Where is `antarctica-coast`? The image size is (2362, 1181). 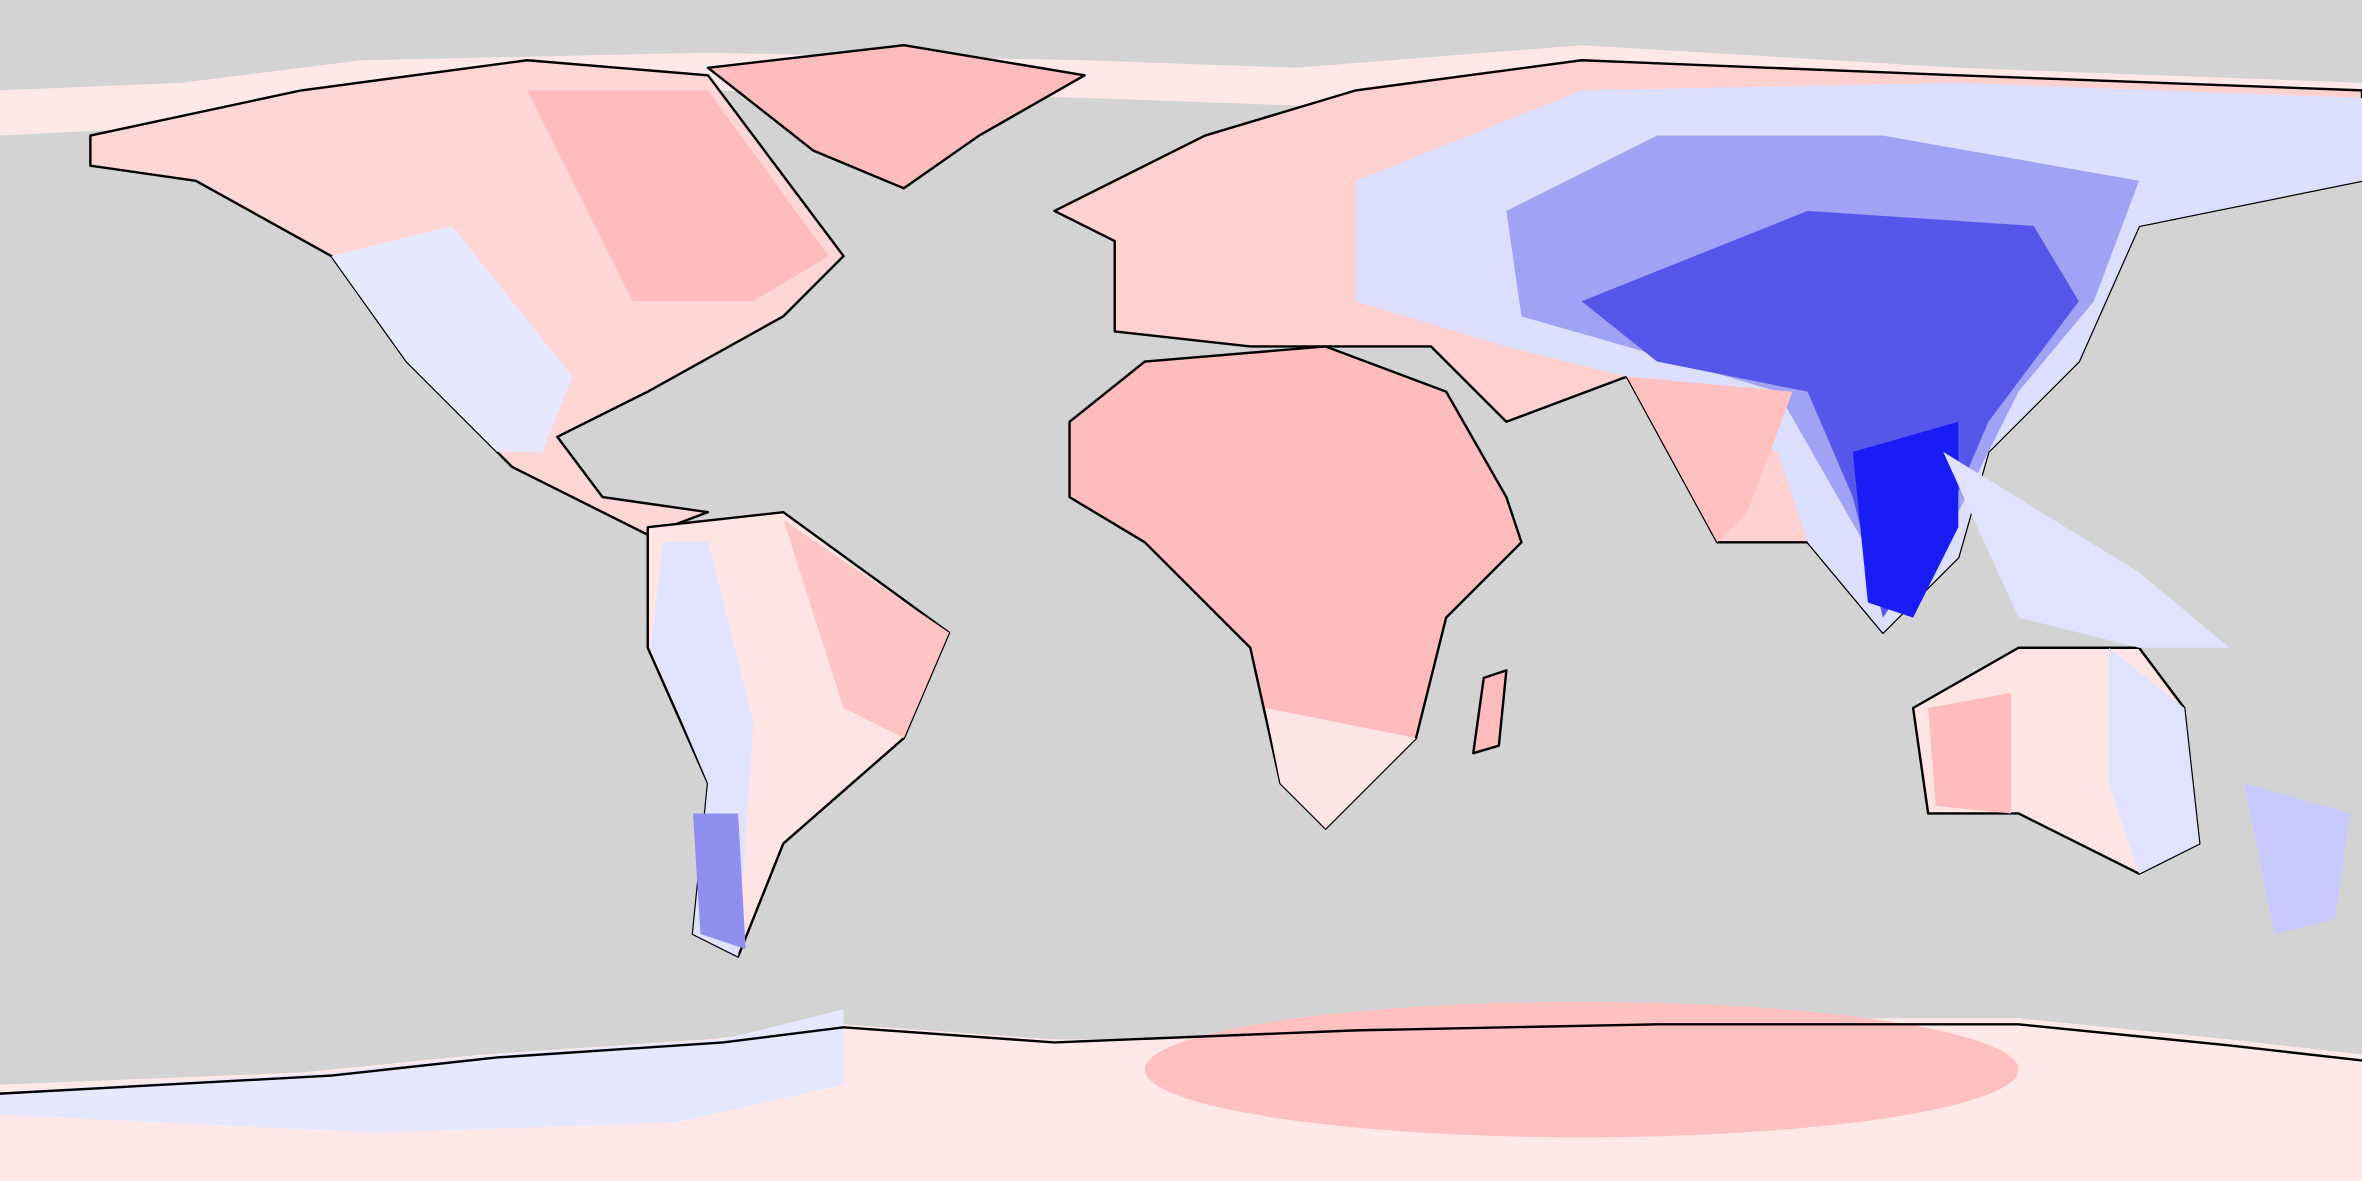 antarctica-coast is located at coordinates (1181, 1059).